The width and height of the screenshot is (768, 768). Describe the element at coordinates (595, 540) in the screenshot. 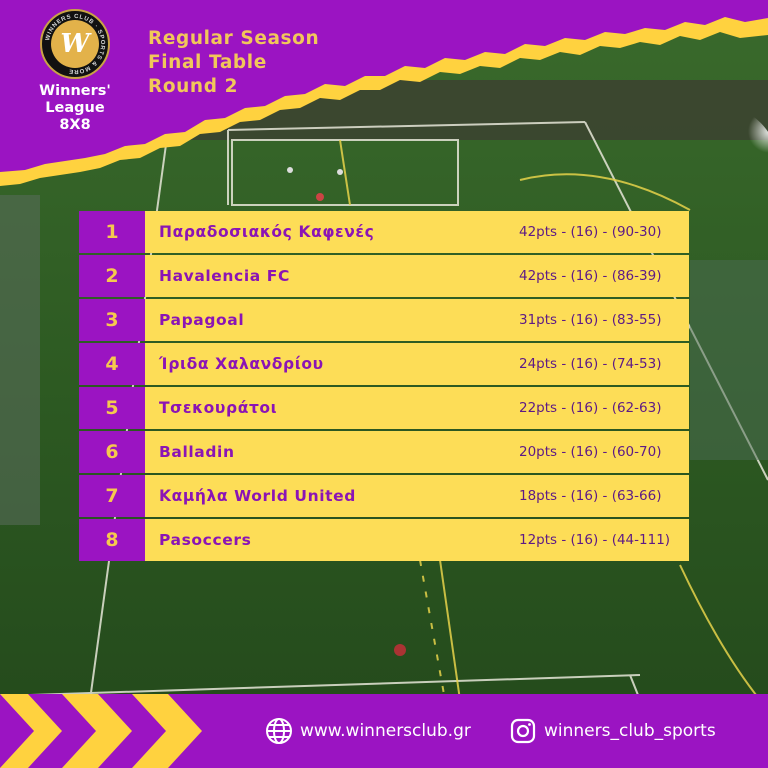

I see `team-stats: 12pts - (16) - (44-111)` at that location.